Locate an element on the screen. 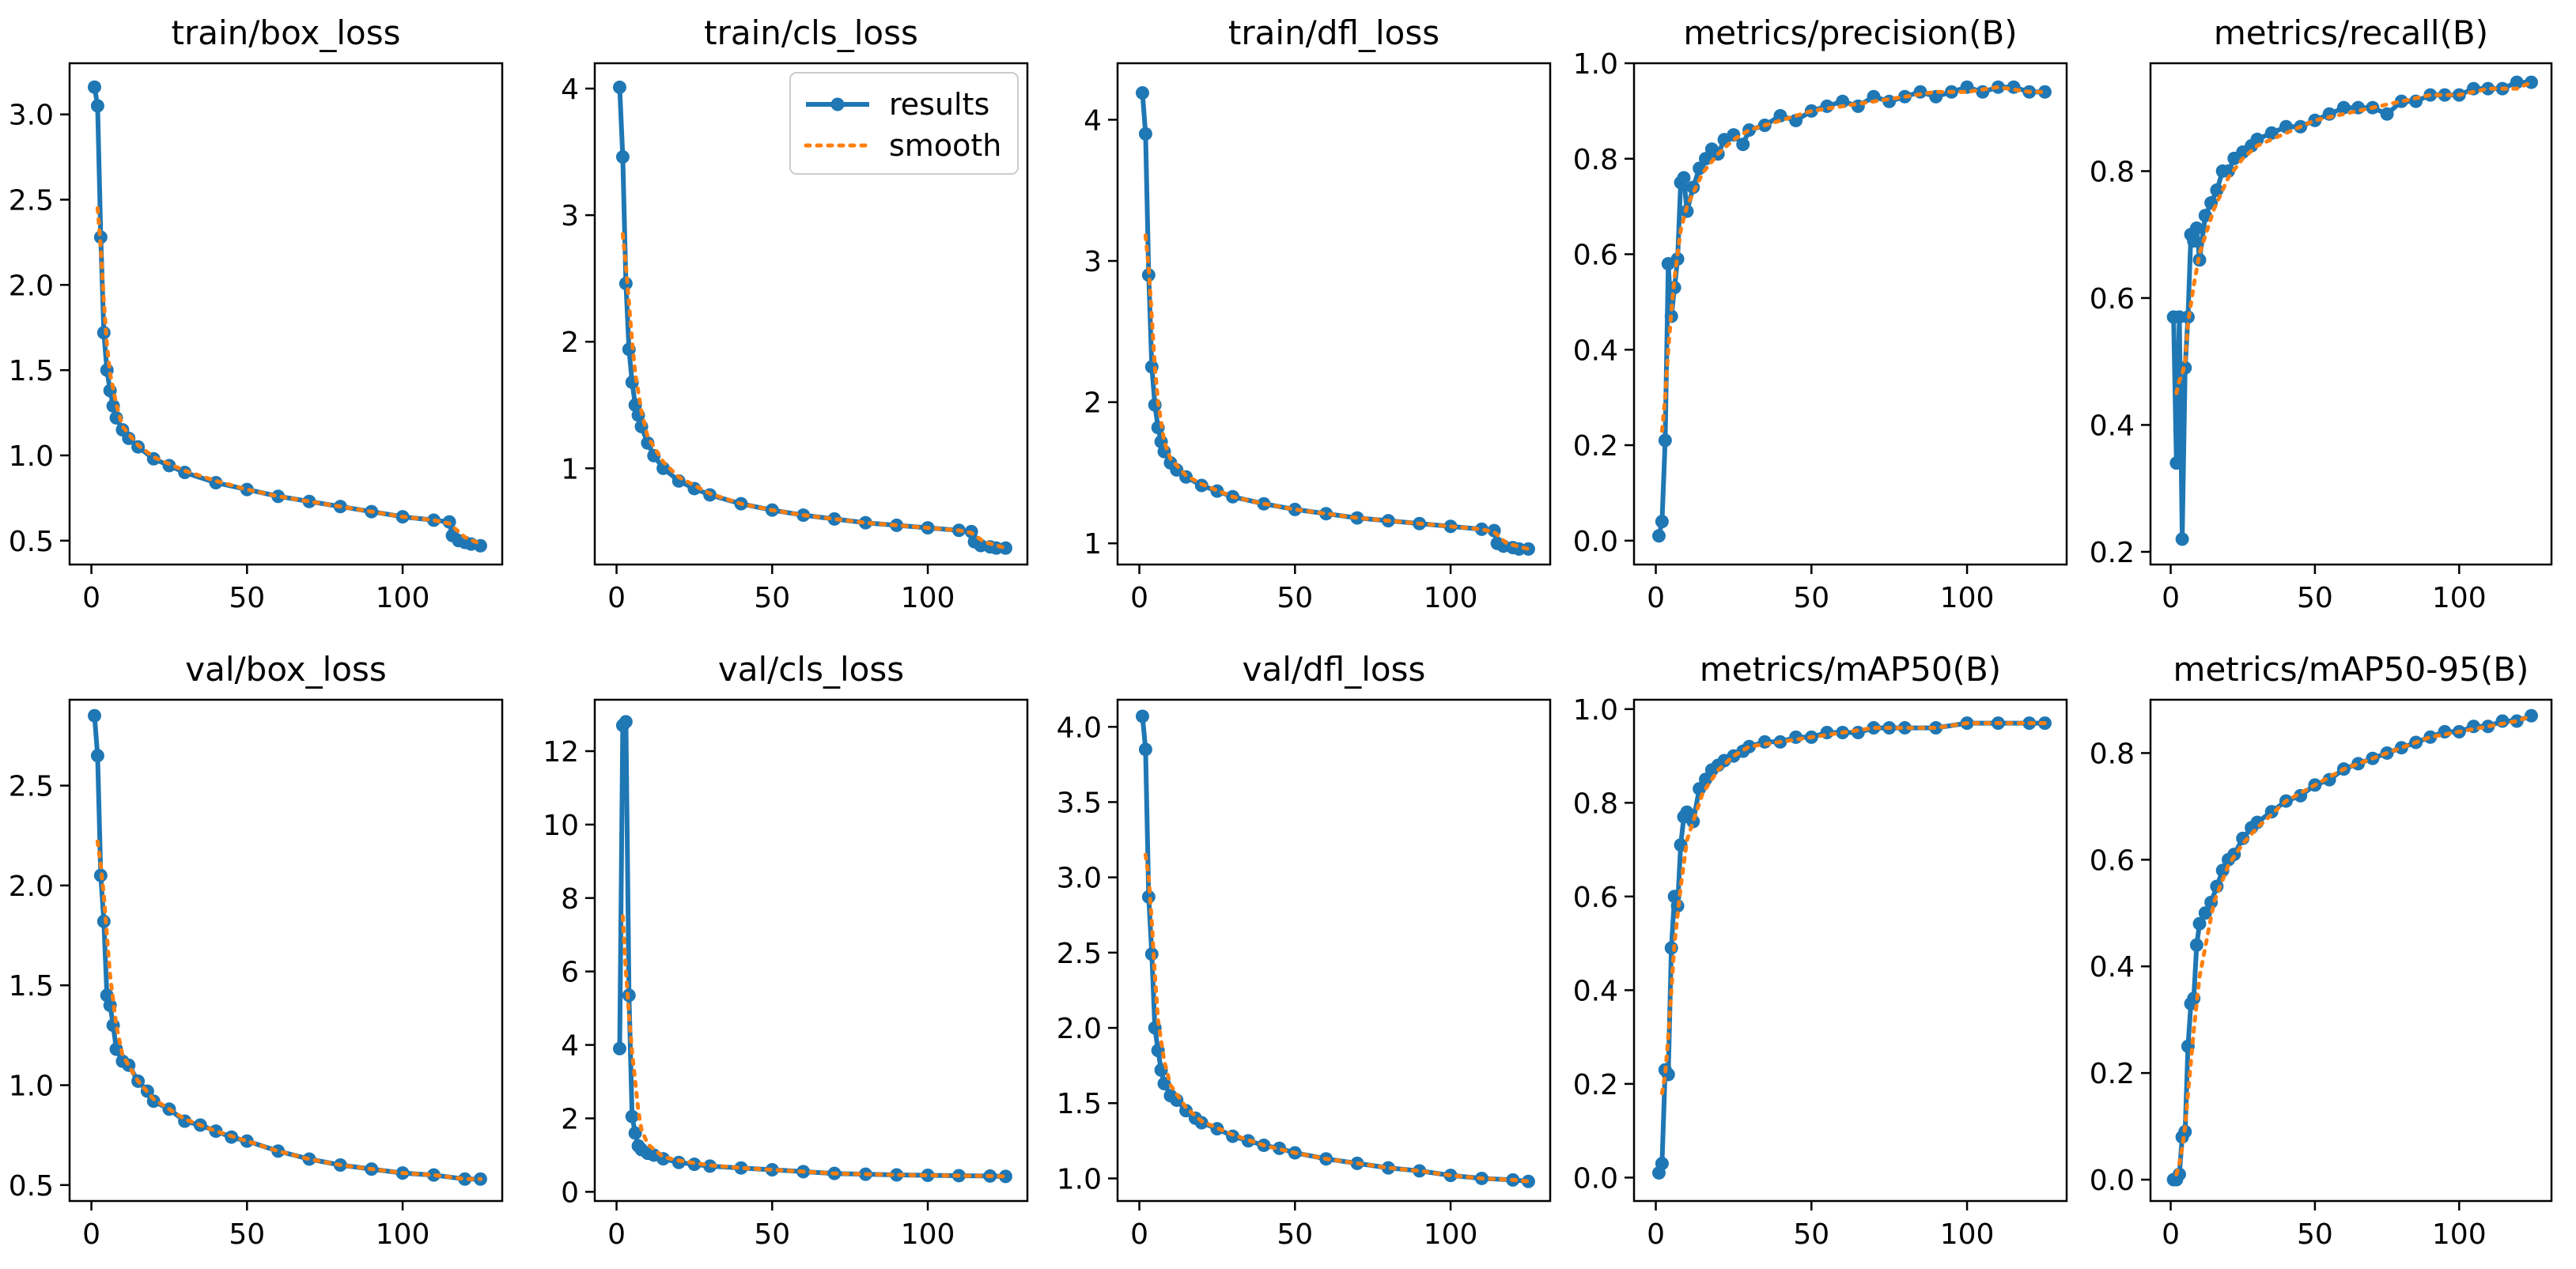 This screenshot has height=1269, width=2576. legend-results-marker is located at coordinates (837, 104).